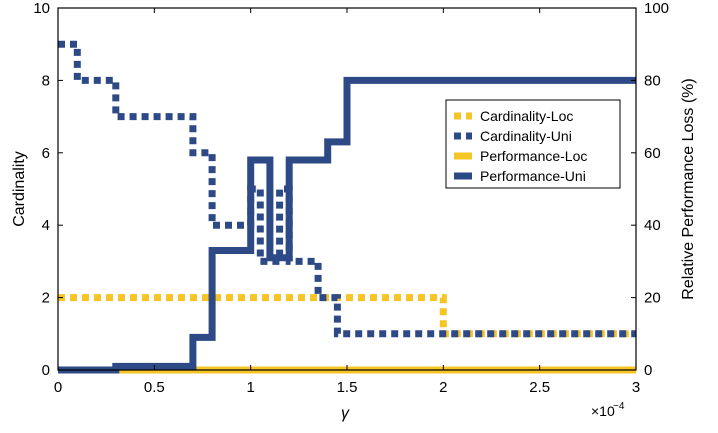 This screenshot has height=433, width=718. I want to click on y-left-tick-label: 4, so click(46, 225).